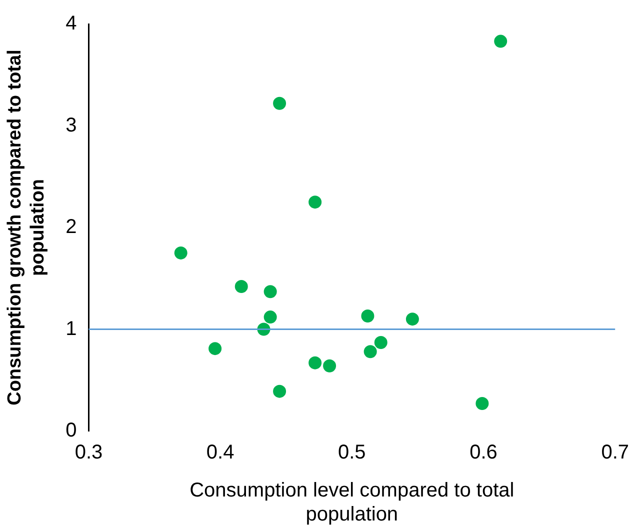  Describe the element at coordinates (71, 125) in the screenshot. I see `y-tick-label: 3` at that location.